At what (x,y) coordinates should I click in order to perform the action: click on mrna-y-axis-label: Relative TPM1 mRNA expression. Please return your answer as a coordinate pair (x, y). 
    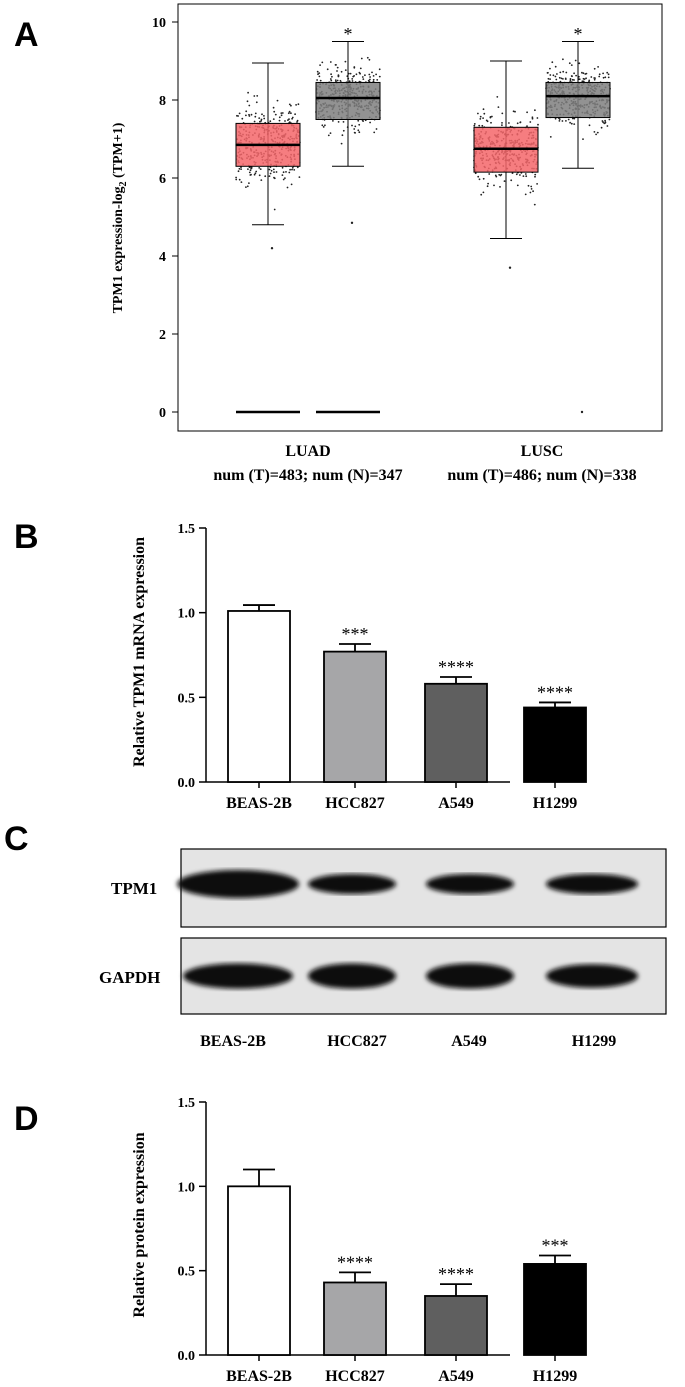
    Looking at the image, I should click on (139, 652).